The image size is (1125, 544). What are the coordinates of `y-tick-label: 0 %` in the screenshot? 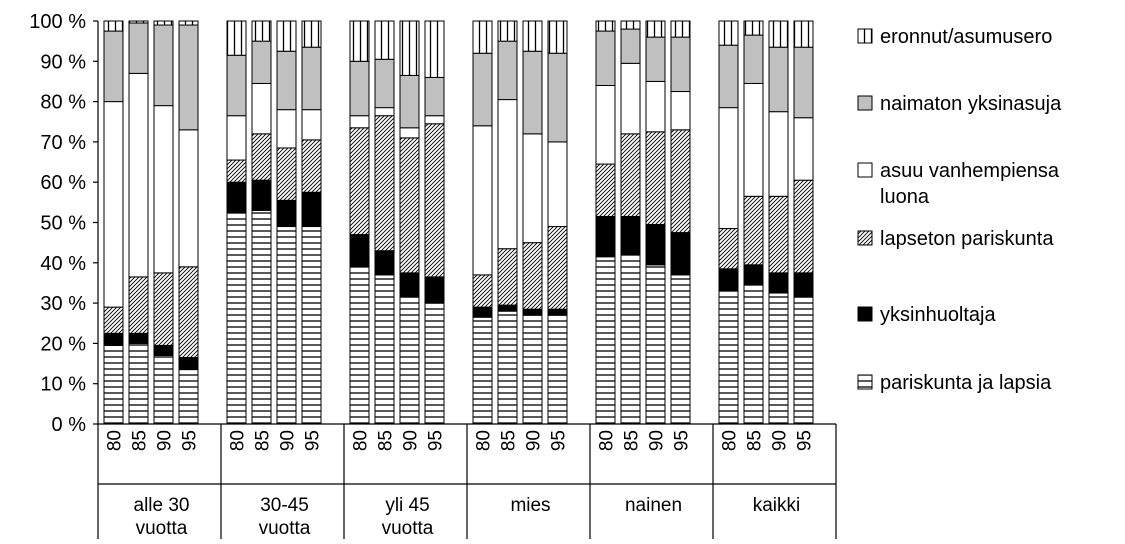 It's located at (69, 425).